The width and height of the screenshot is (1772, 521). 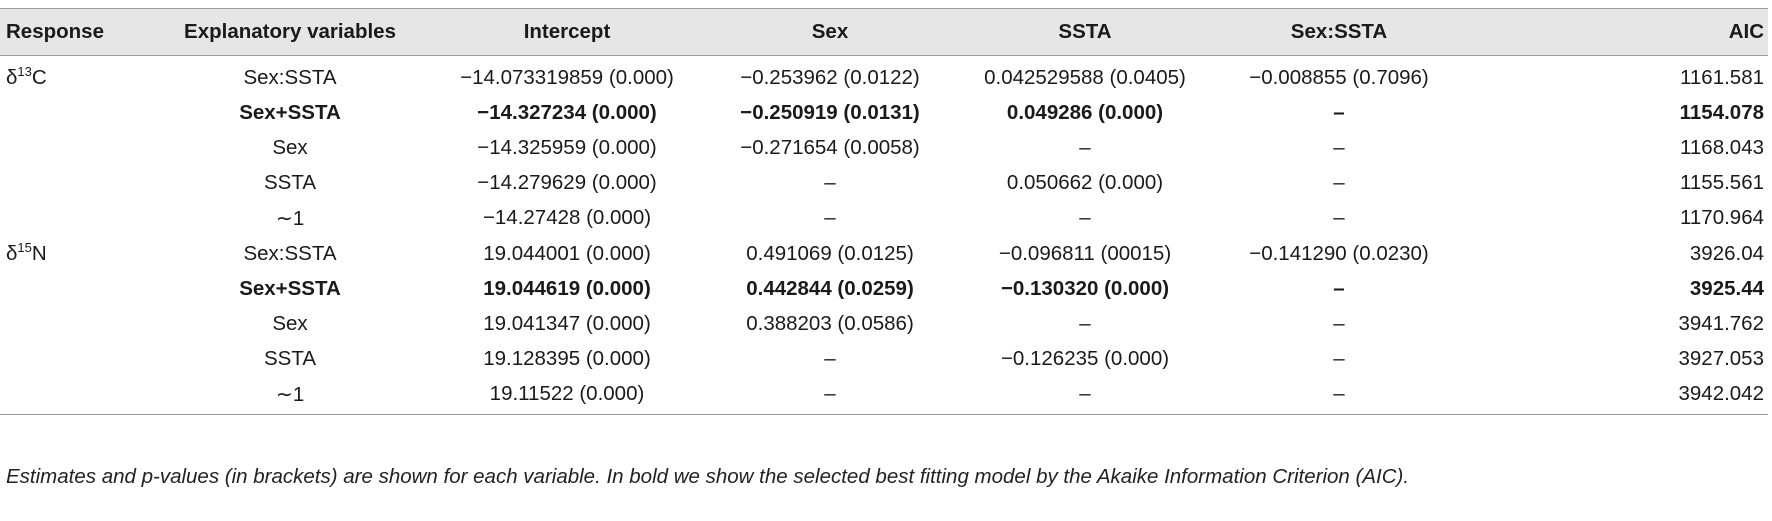 I want to click on cell-aic: 1155.561, so click(x=1722, y=183).